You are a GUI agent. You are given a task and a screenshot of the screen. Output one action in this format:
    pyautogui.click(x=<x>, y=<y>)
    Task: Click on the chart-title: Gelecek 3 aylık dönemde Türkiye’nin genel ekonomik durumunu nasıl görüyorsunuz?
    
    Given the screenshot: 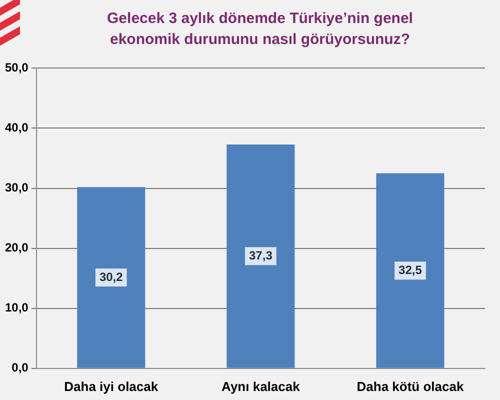 What is the action you would take?
    pyautogui.click(x=260, y=29)
    